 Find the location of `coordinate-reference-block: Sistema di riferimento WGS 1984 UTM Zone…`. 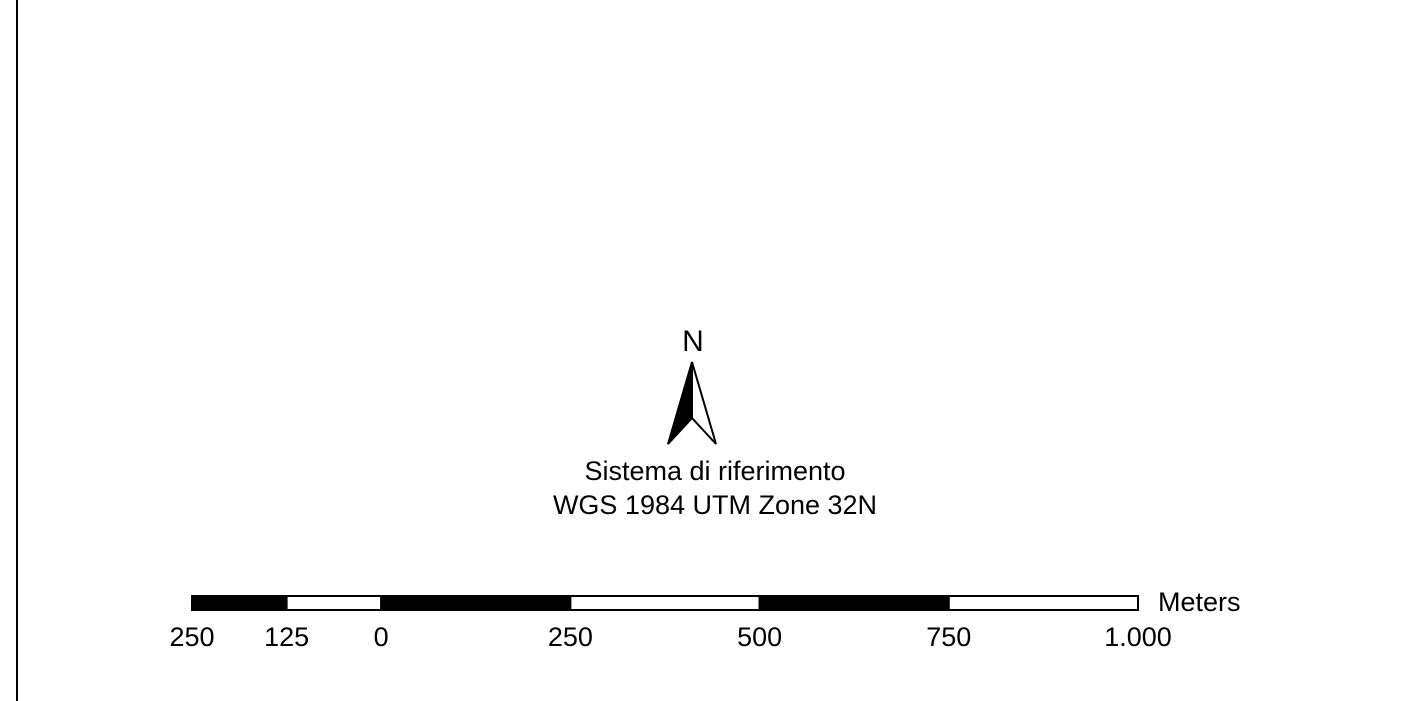

coordinate-reference-block: Sistema di riferimento WGS 1984 UTM Zone… is located at coordinates (715, 488).